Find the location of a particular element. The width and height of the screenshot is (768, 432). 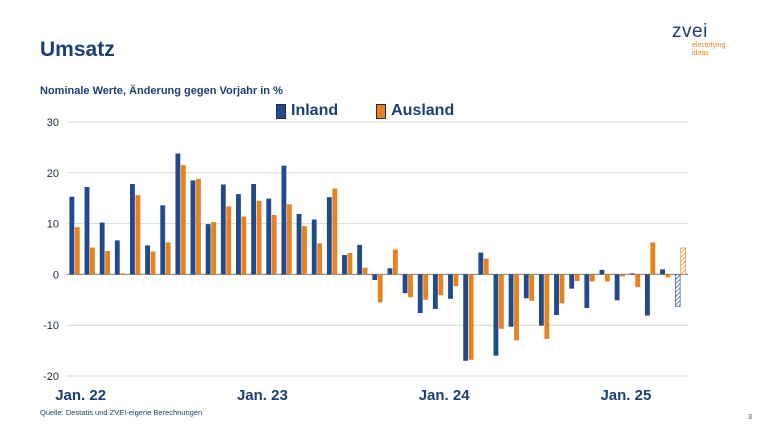

y-tick-label: -10 is located at coordinates (51, 326).